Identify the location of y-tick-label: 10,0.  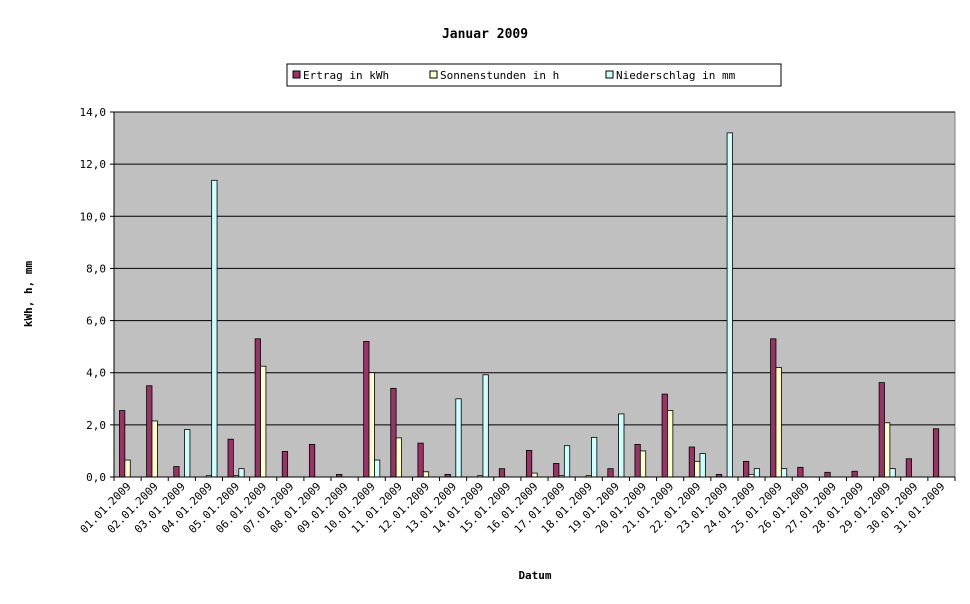
(93, 216).